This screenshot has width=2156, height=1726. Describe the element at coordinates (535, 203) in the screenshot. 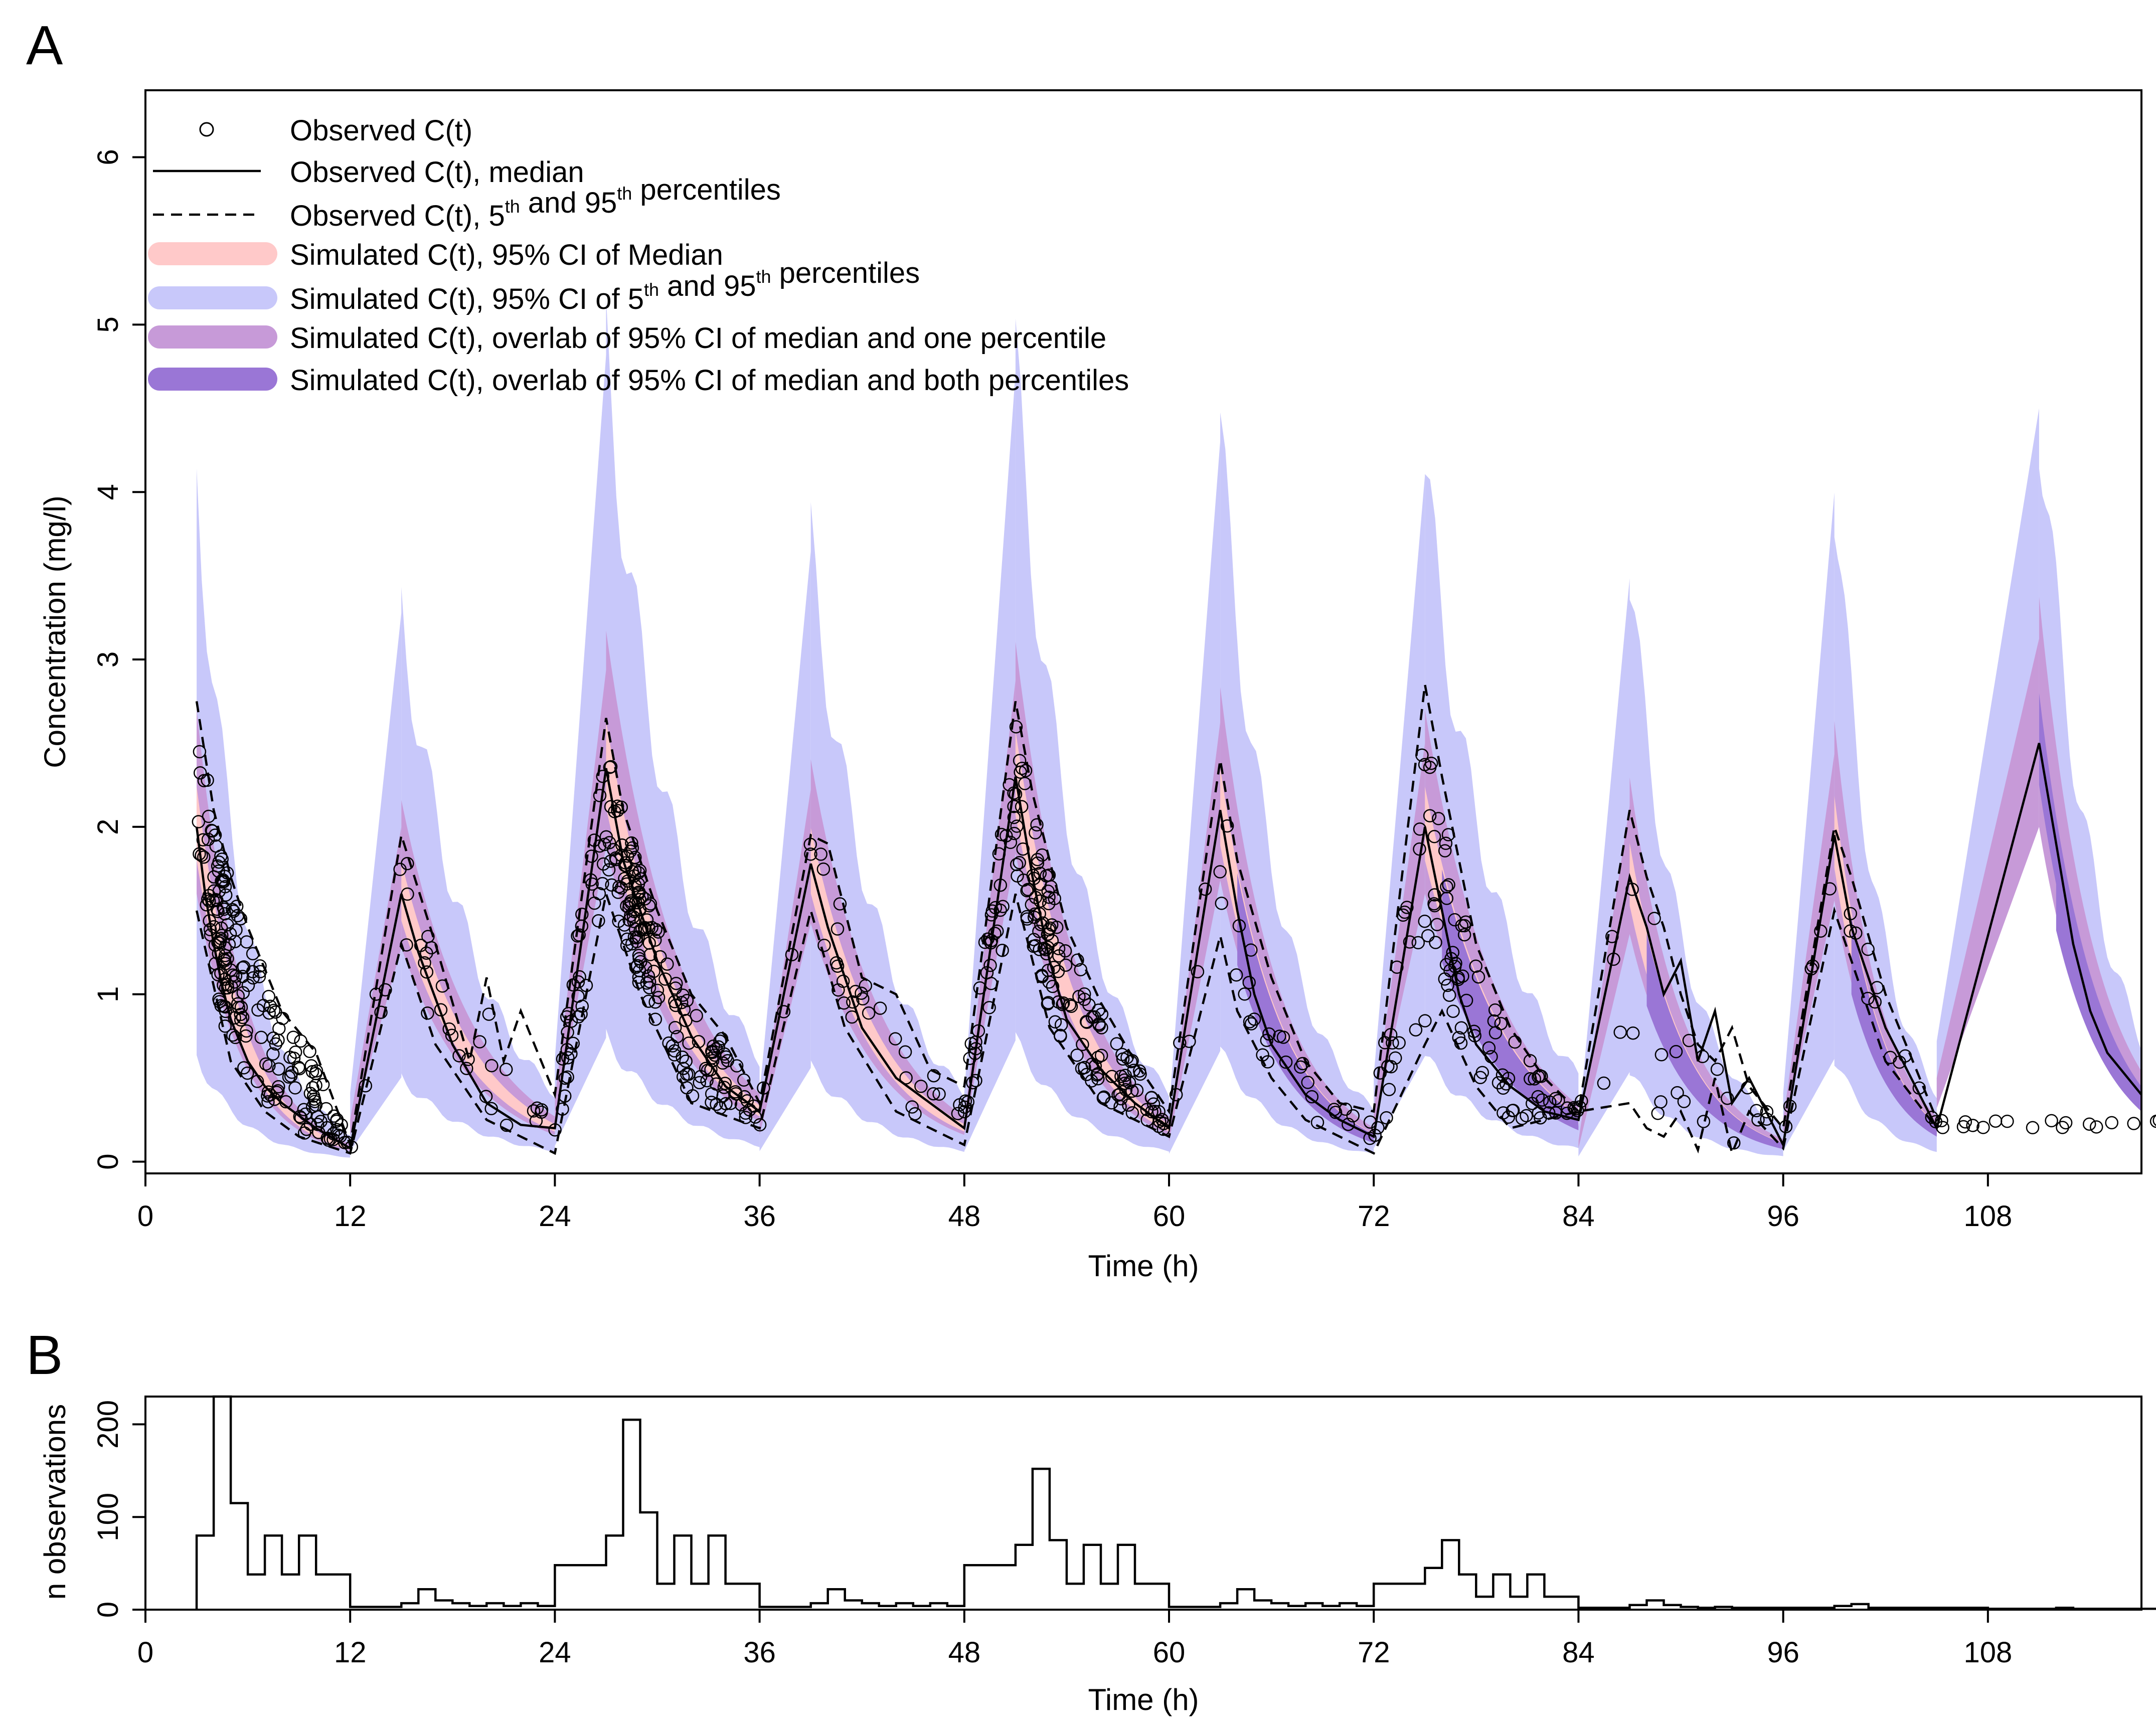

I see `legend-label: Observed C(t), 5th and 95th percentiles` at that location.